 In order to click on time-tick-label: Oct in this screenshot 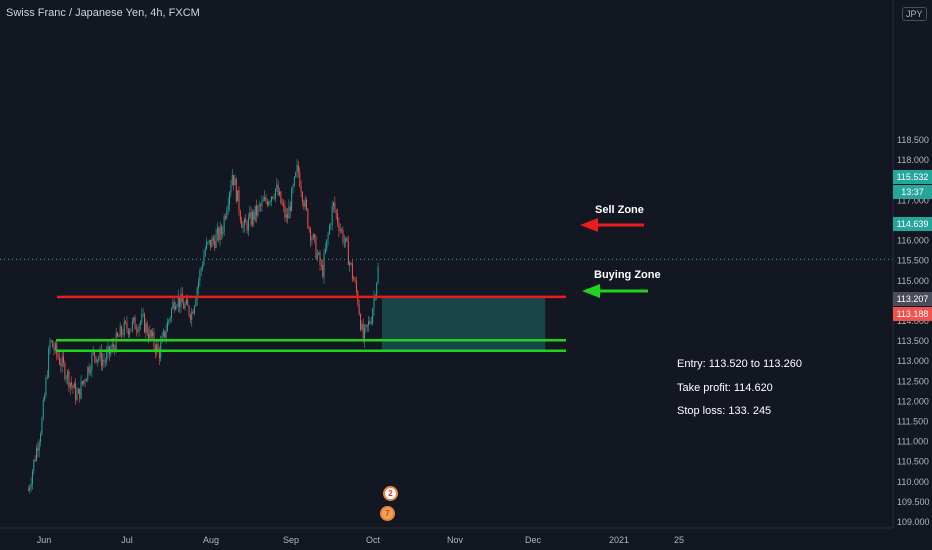, I will do `click(373, 540)`.